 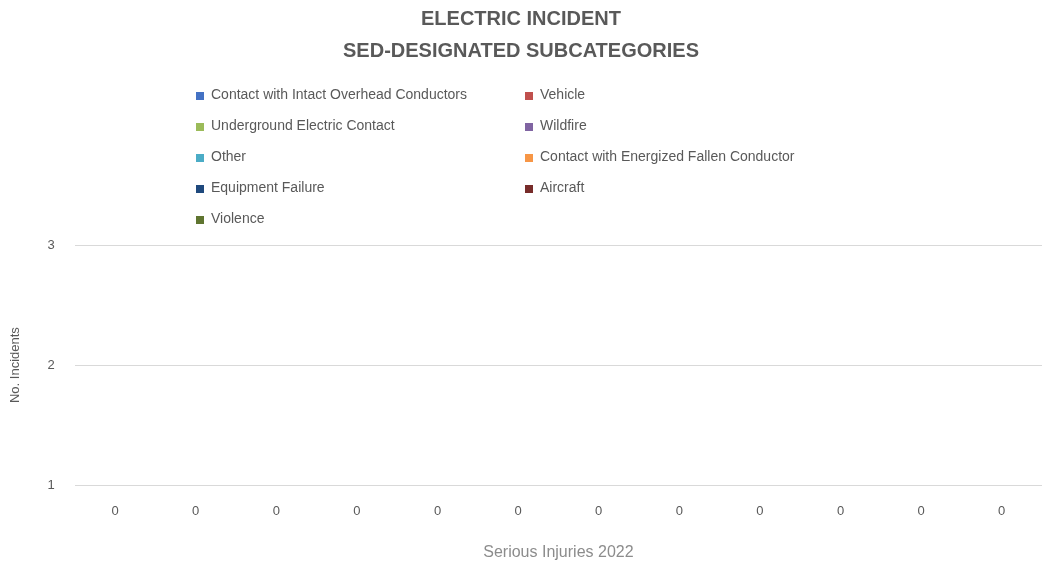 I want to click on y-tick-label: 1, so click(x=51, y=484).